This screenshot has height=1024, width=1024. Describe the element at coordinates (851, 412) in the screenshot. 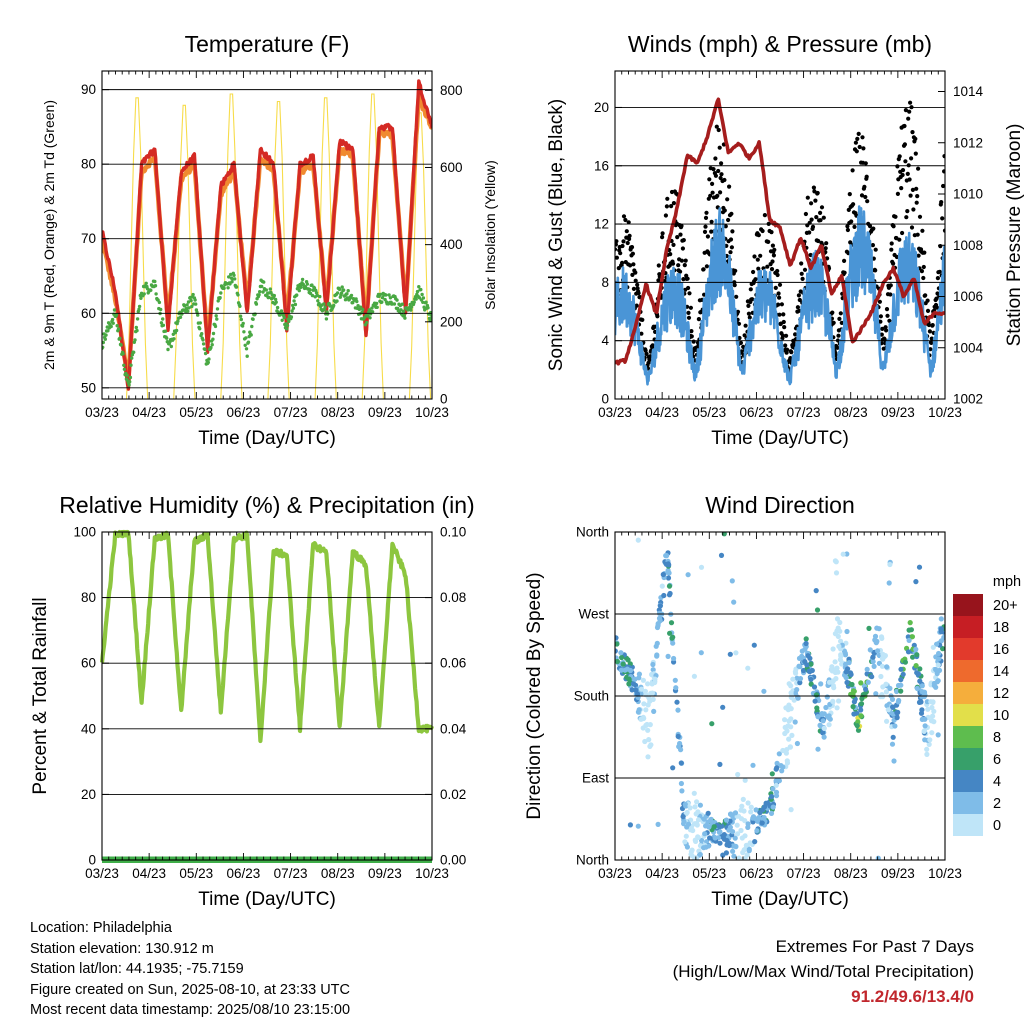

I see `x-tick-label: 08/23` at that location.